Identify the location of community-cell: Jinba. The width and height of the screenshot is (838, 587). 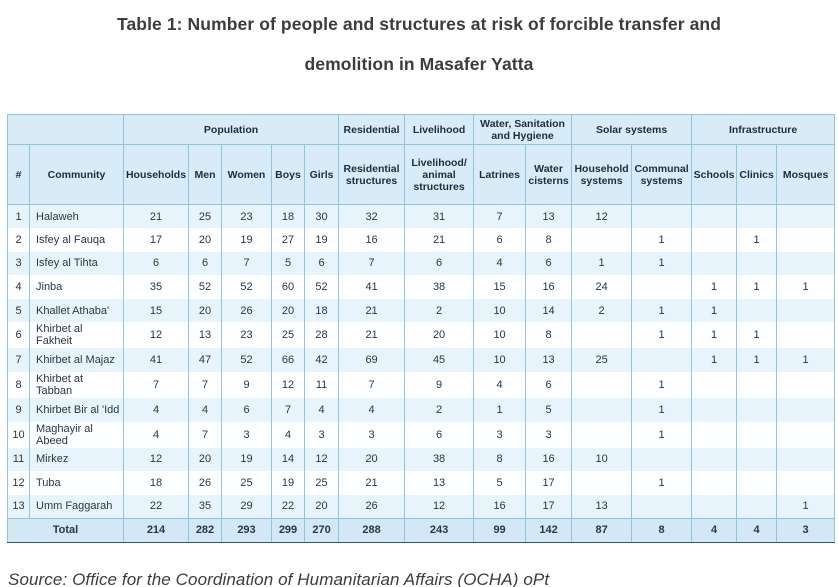
(76, 287).